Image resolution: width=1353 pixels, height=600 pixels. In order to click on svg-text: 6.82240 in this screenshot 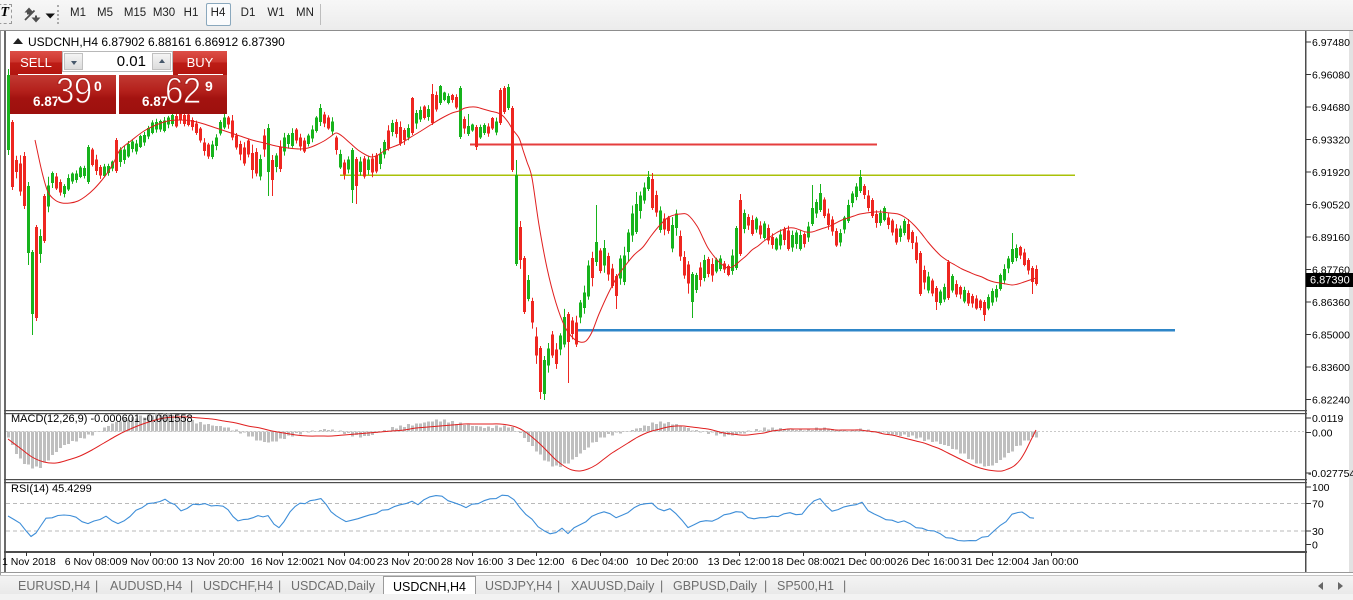, I will do `click(1331, 401)`.